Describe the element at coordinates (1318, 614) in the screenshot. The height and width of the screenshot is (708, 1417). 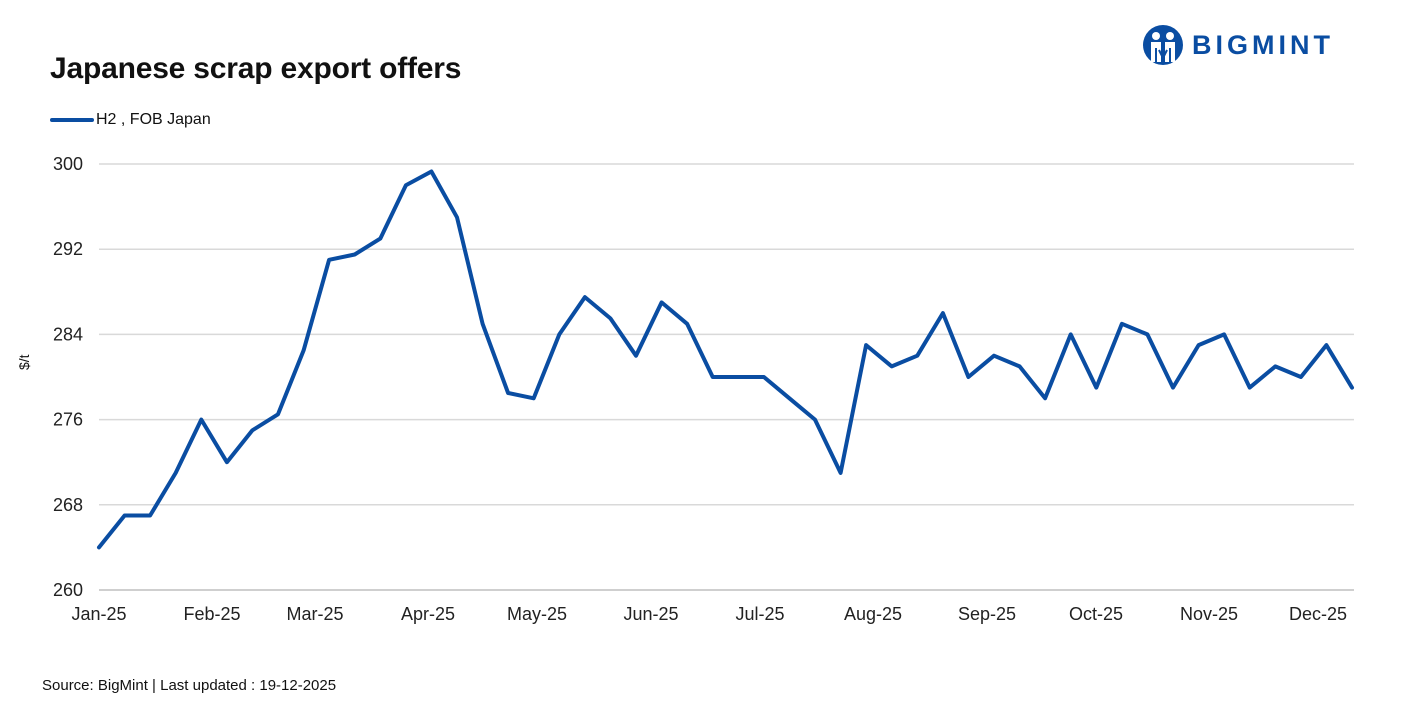
I see `x-tick-label: Dec-25` at that location.